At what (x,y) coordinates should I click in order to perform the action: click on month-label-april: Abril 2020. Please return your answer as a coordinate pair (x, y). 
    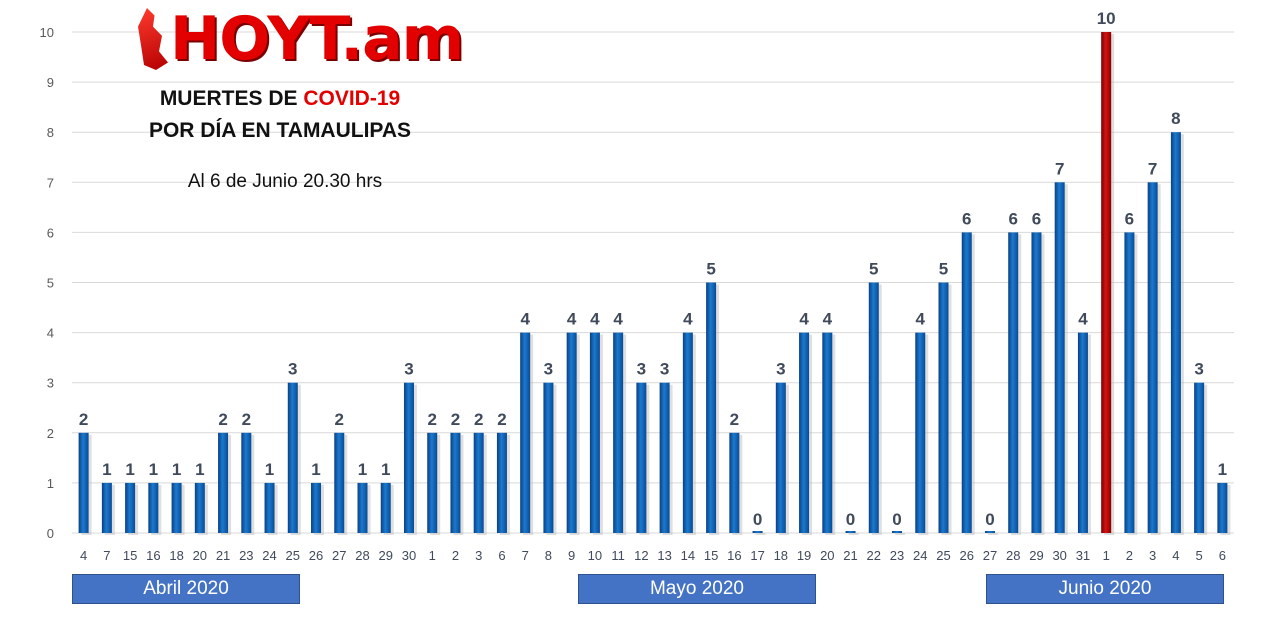
    Looking at the image, I should click on (186, 589).